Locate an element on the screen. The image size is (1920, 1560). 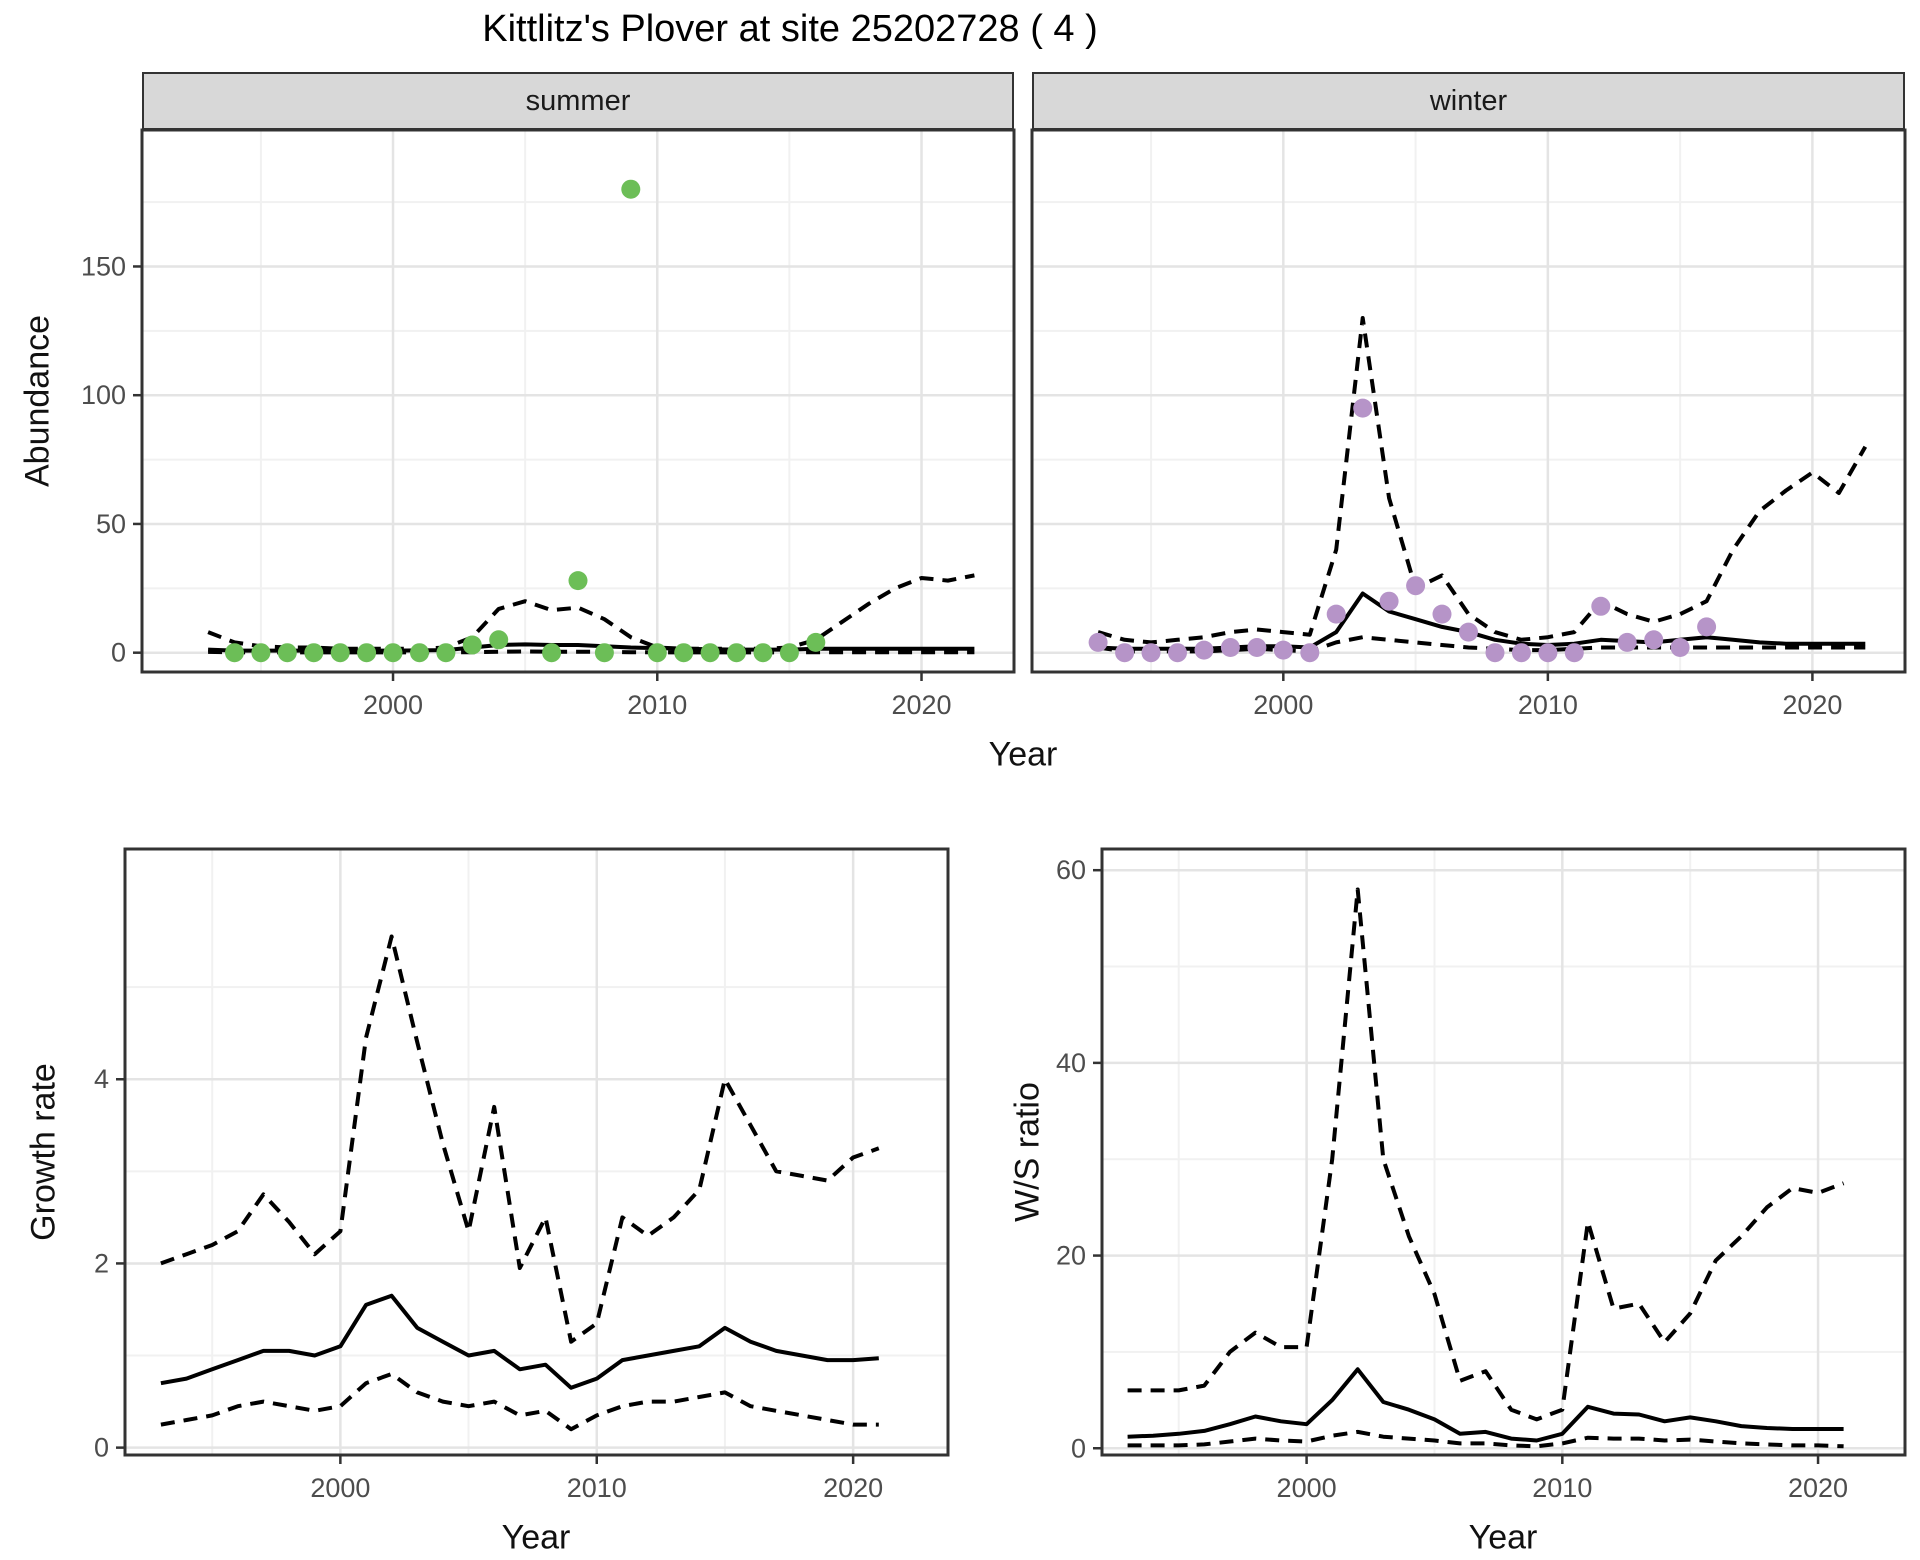
chart-title: Kittlitz's Plover at site 25202728 ( 4 ) is located at coordinates (790, 29).